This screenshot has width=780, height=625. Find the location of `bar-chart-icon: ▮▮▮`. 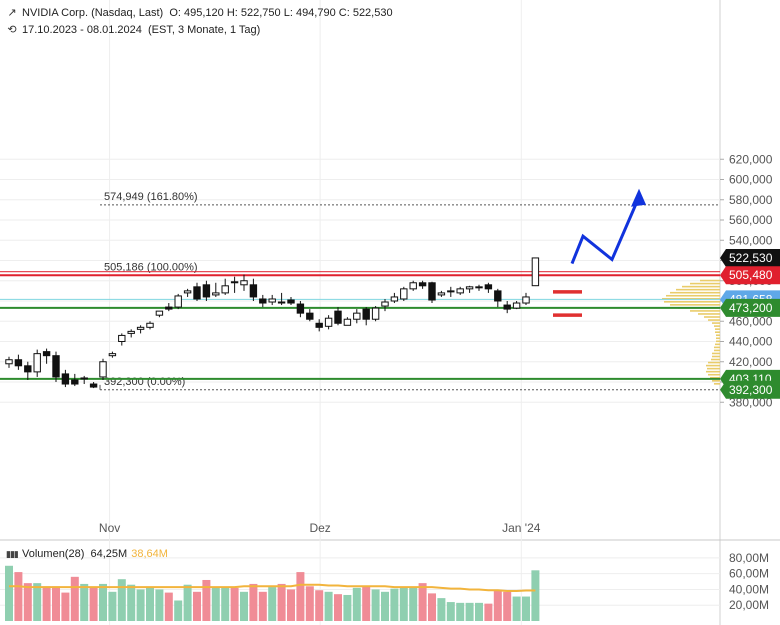

bar-chart-icon: ▮▮▮ is located at coordinates (12, 554).